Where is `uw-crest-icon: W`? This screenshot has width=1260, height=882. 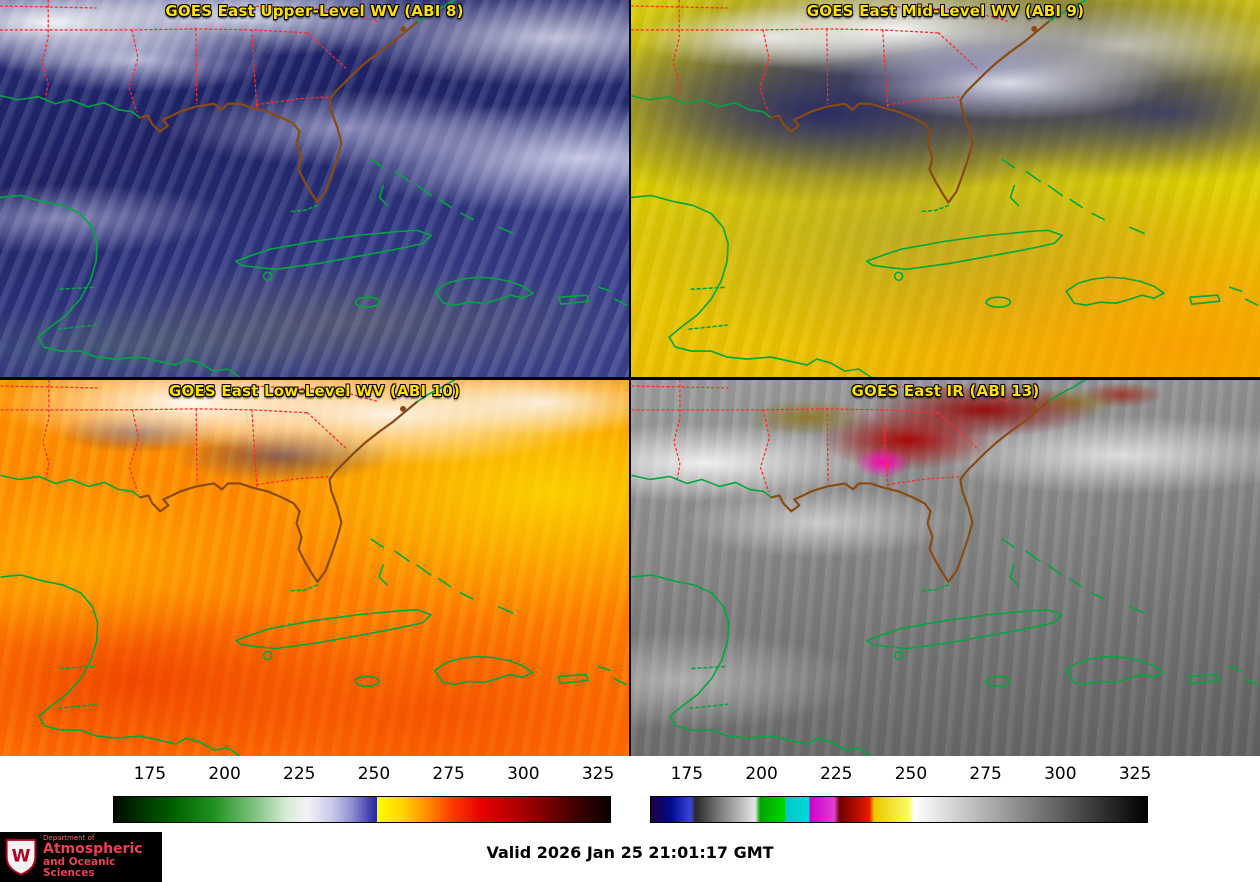
uw-crest-icon: W is located at coordinates (21, 857).